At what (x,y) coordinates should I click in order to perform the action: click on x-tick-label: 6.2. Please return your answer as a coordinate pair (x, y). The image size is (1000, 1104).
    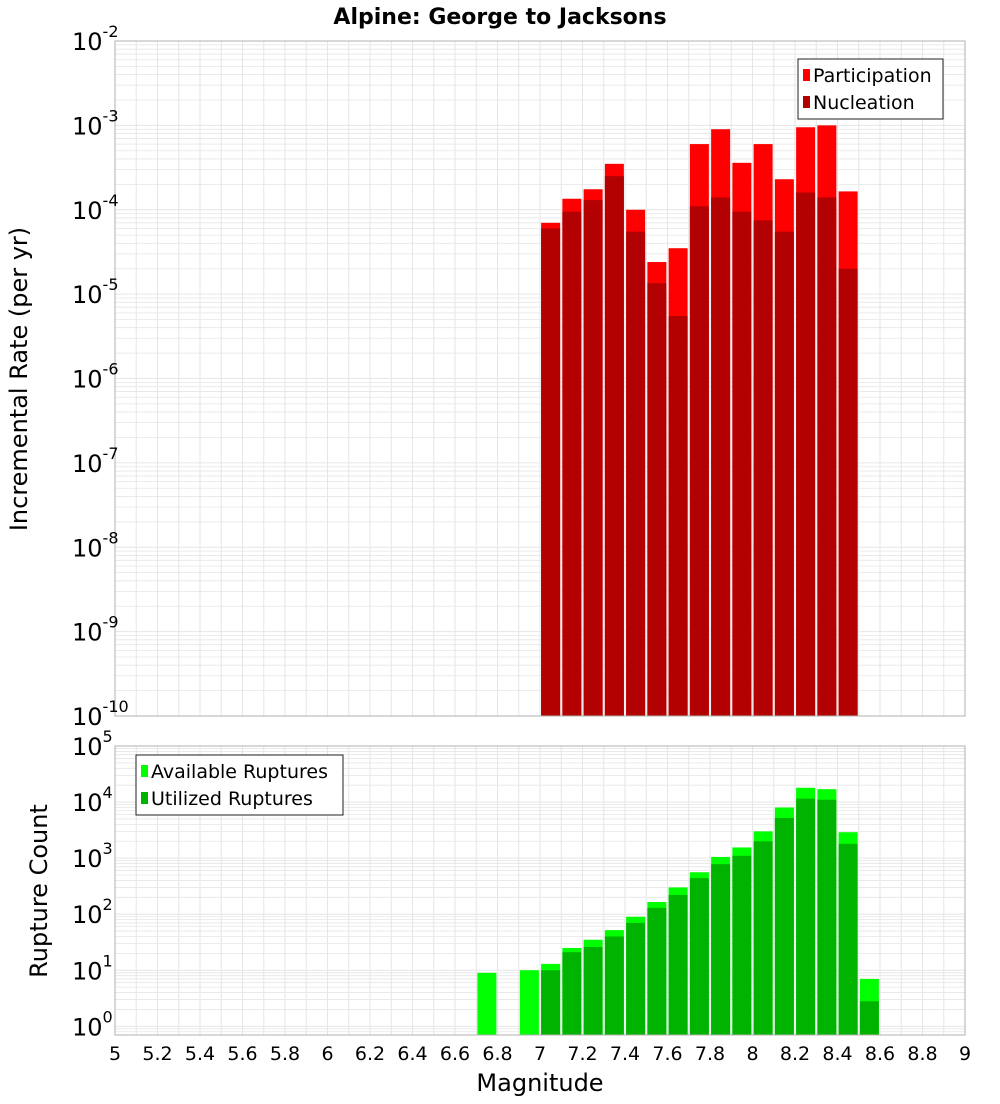
    Looking at the image, I should click on (370, 1054).